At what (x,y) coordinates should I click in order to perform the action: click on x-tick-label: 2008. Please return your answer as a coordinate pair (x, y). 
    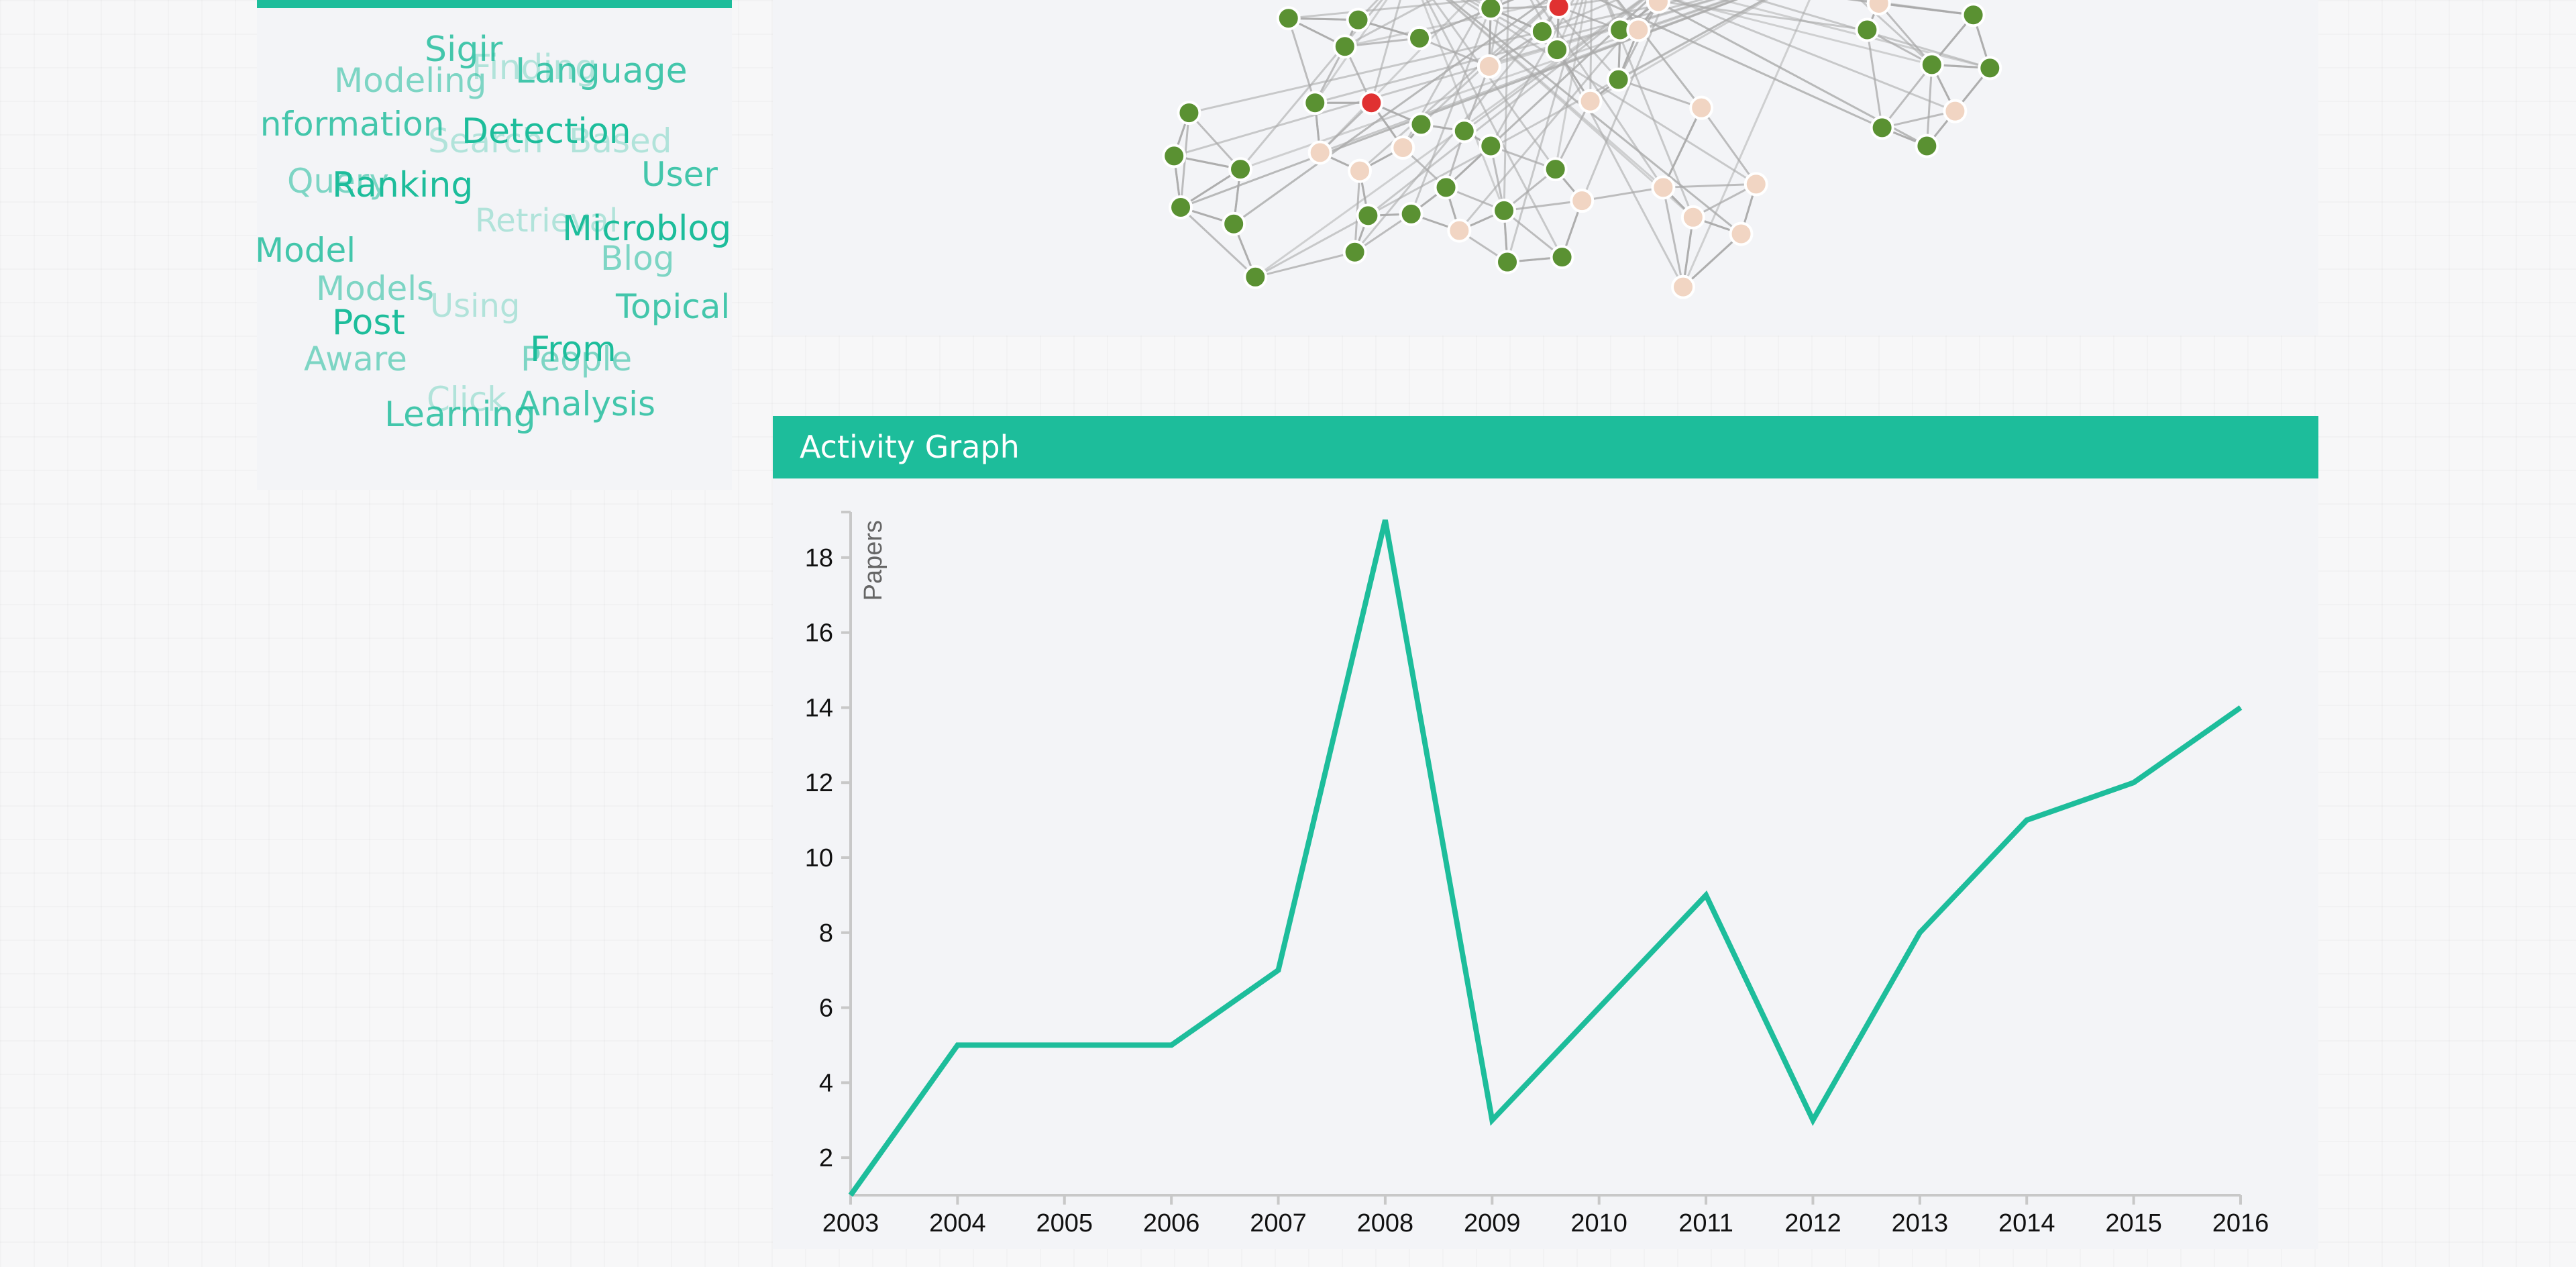
    Looking at the image, I should click on (1385, 1223).